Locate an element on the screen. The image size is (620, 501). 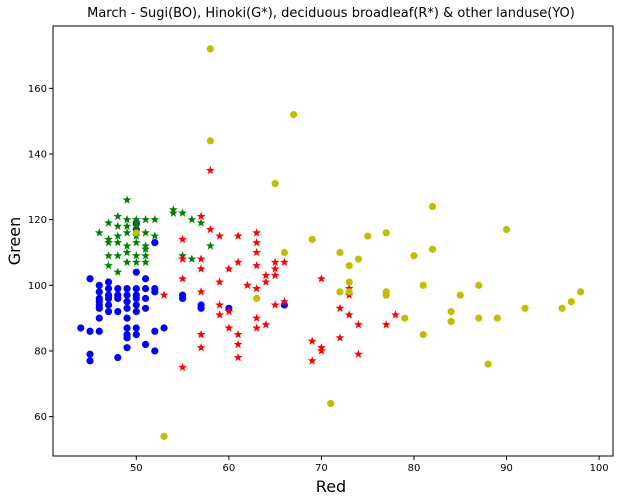
y-tick-label: 100 is located at coordinates (37, 286).